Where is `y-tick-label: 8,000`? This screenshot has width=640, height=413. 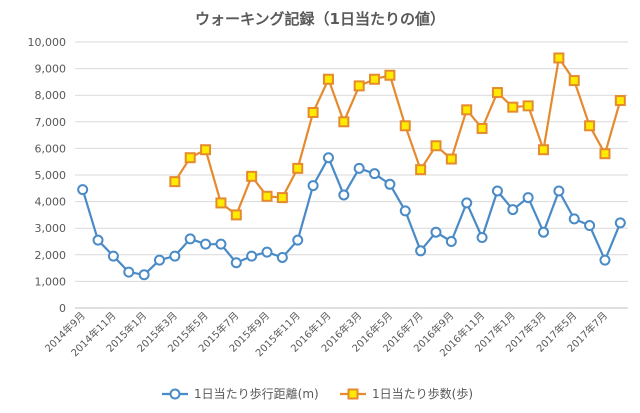 y-tick-label: 8,000 is located at coordinates (51, 95).